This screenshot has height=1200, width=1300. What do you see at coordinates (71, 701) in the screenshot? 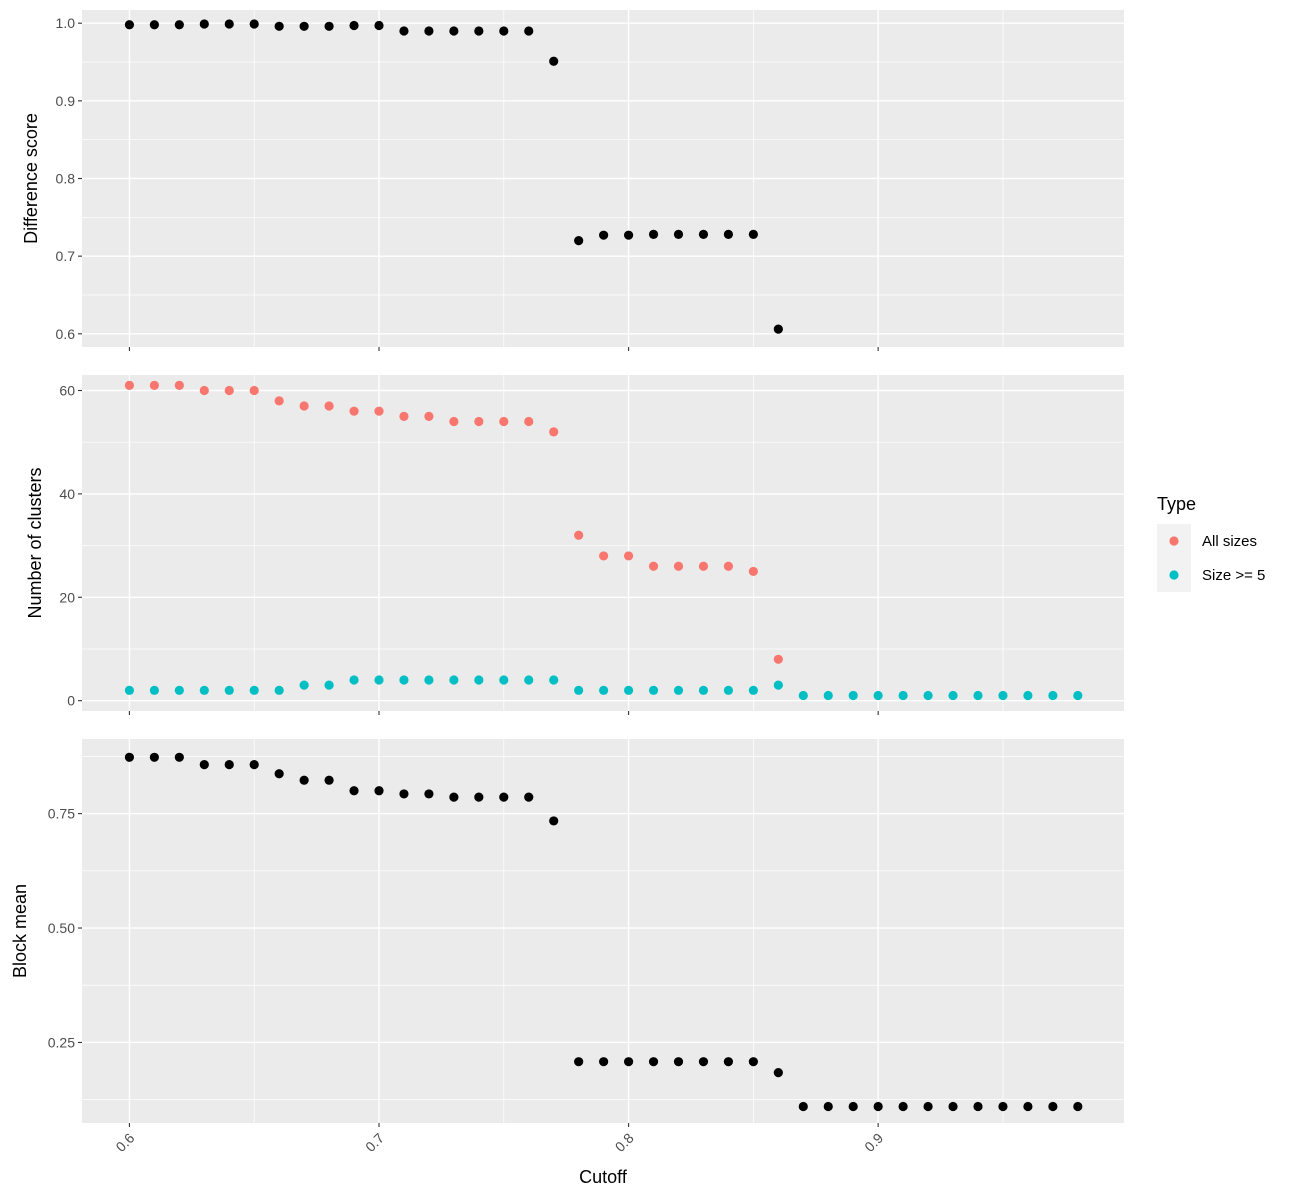
I see `y-tick-label: 0` at bounding box center [71, 701].